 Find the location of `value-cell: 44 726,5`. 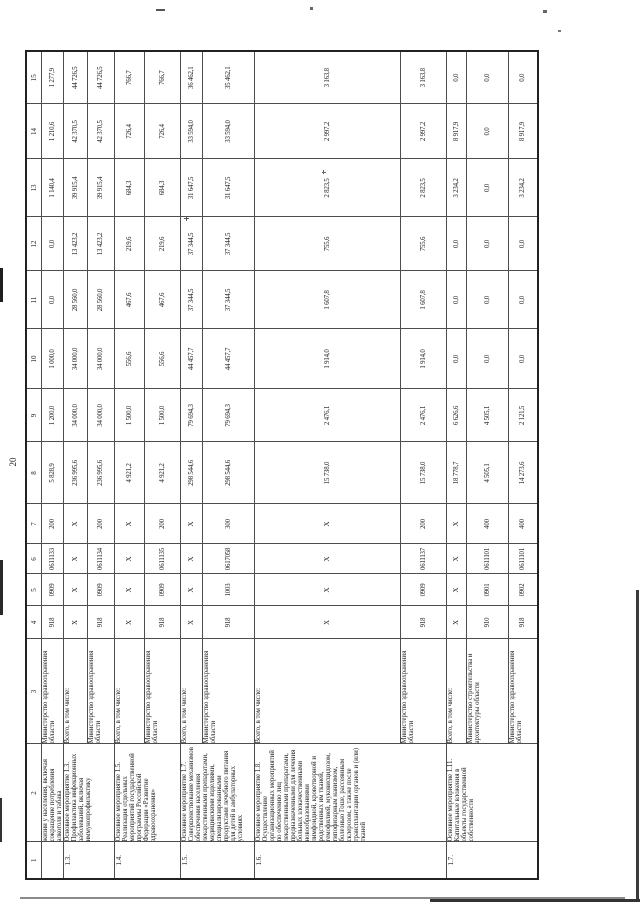

value-cell: 44 726,5 is located at coordinates (100, 77).